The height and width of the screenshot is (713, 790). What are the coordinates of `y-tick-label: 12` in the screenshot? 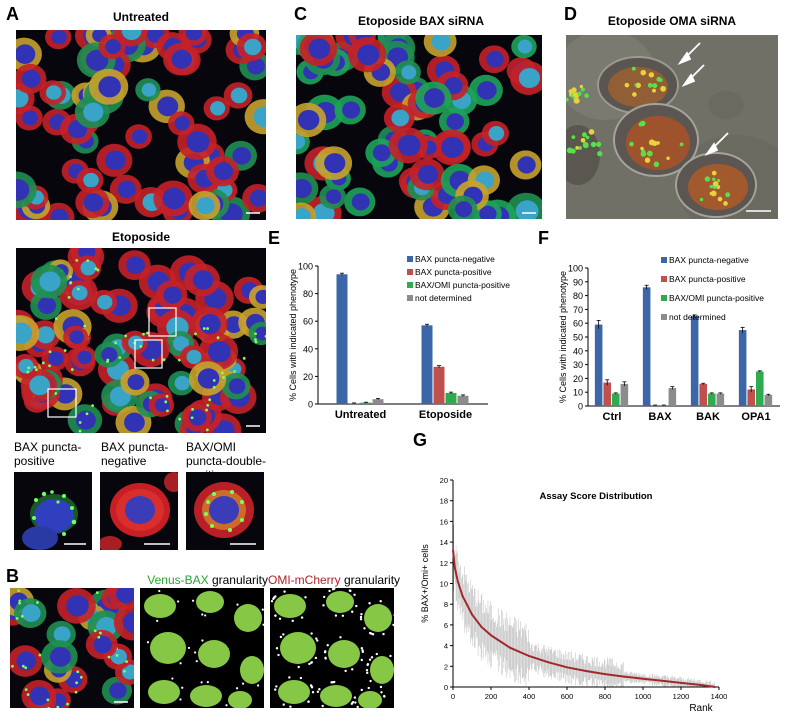 It's located at (444, 563).